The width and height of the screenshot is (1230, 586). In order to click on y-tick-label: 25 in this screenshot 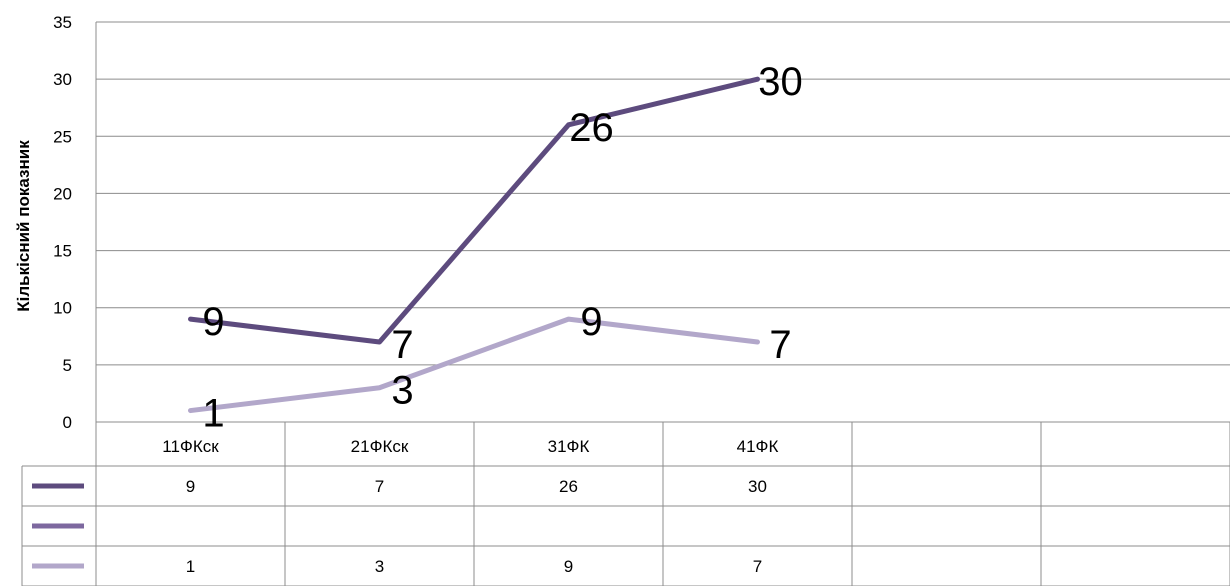, I will do `click(62, 136)`.